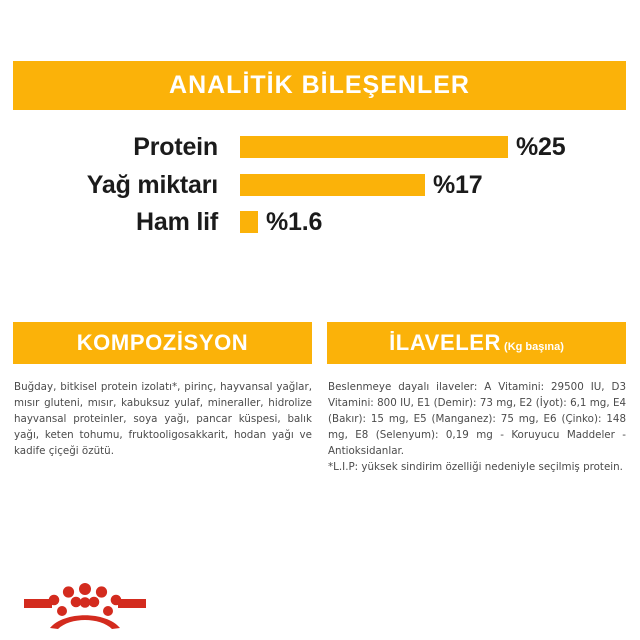  I want to click on composition-section-header: KOMPOZİSYON, so click(162, 343).